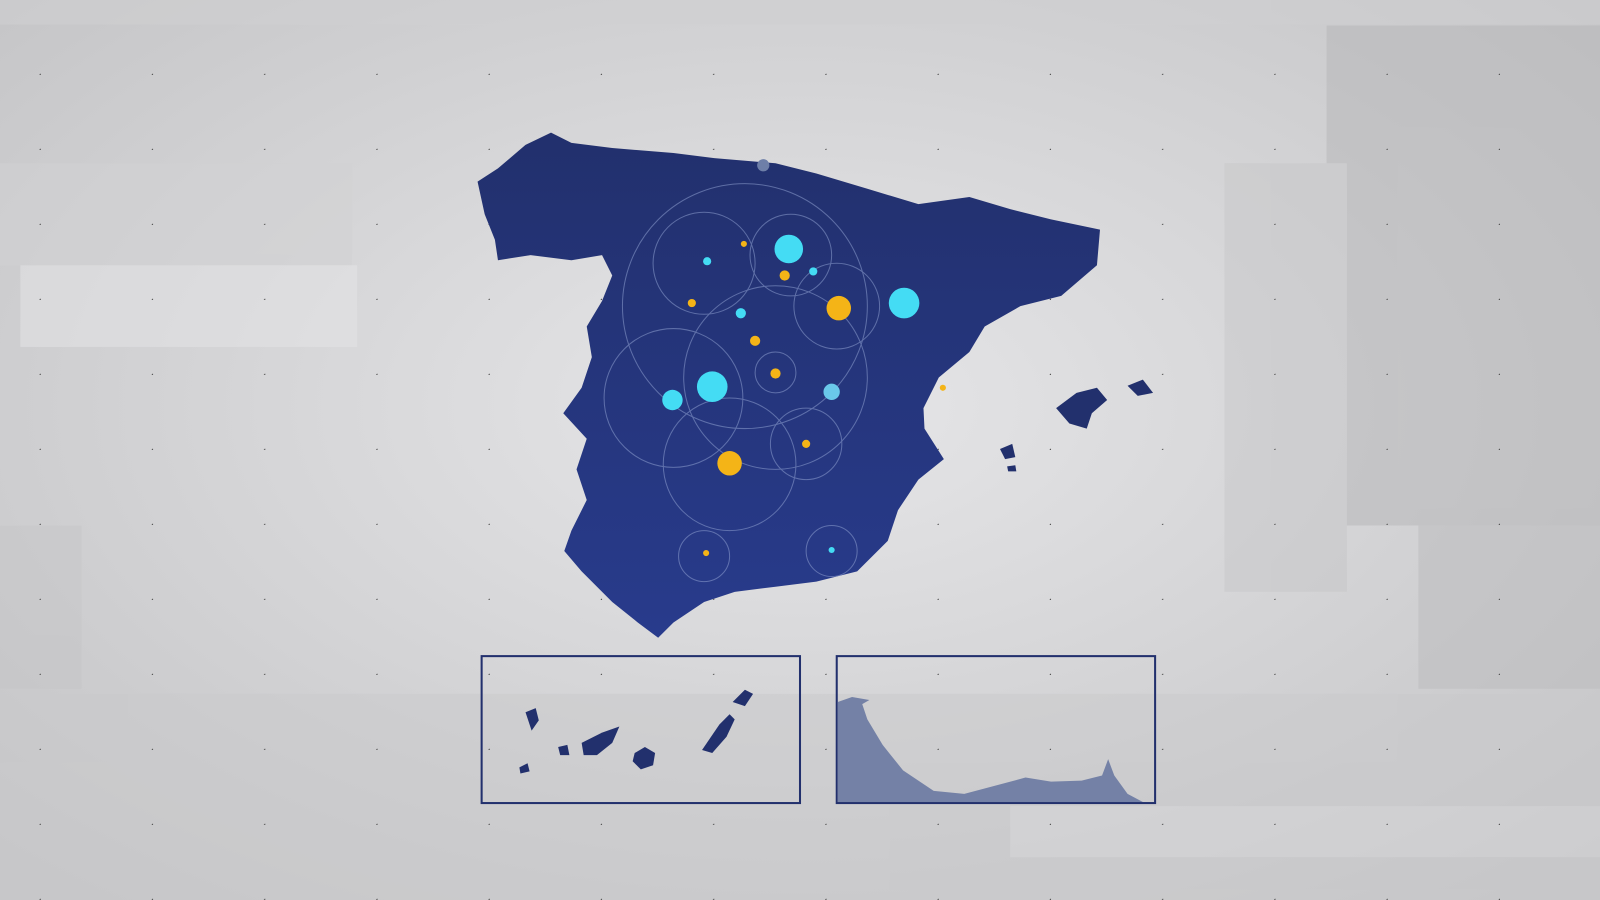  I want to click on balearic-islands, so click(1077, 425).